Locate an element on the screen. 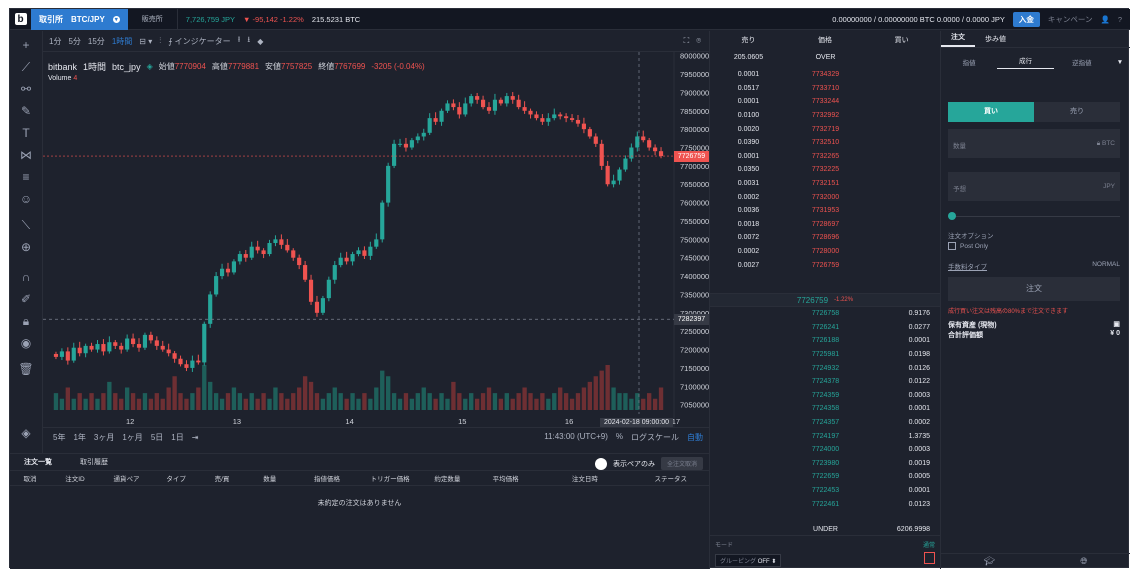  auto-scale-toggle: 自動 is located at coordinates (695, 437).